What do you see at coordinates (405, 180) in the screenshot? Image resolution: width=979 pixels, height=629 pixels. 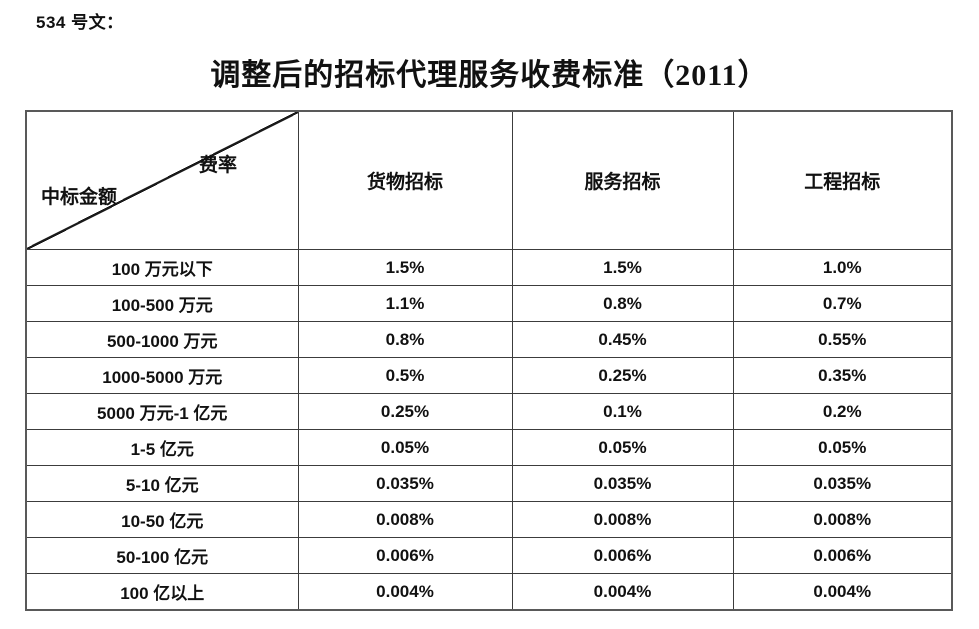 I see `column-header-goods: 货物招标` at bounding box center [405, 180].